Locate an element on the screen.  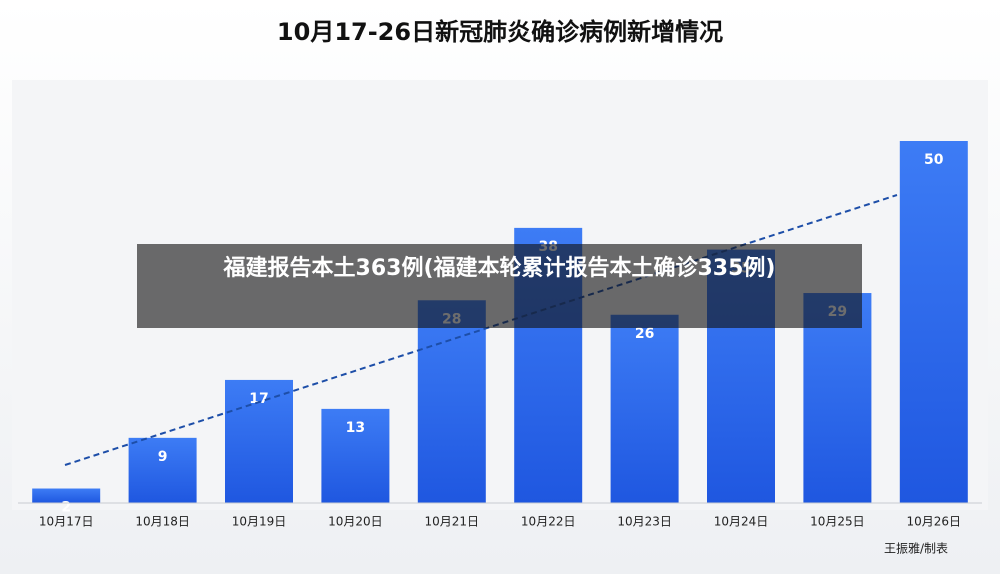
x-tick-label: 10月17日 is located at coordinates (66, 522).